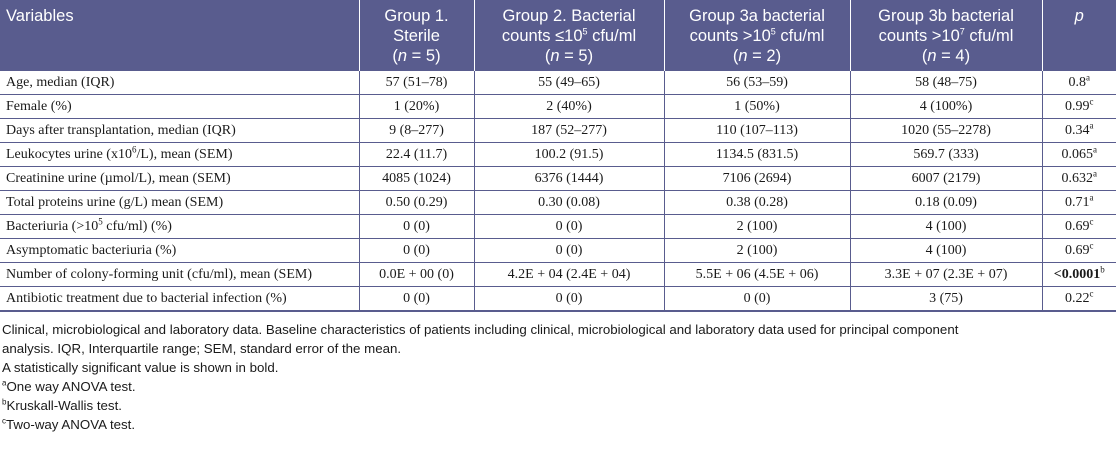  What do you see at coordinates (757, 130) in the screenshot?
I see `group-3a-cell: 110 (107–113)` at bounding box center [757, 130].